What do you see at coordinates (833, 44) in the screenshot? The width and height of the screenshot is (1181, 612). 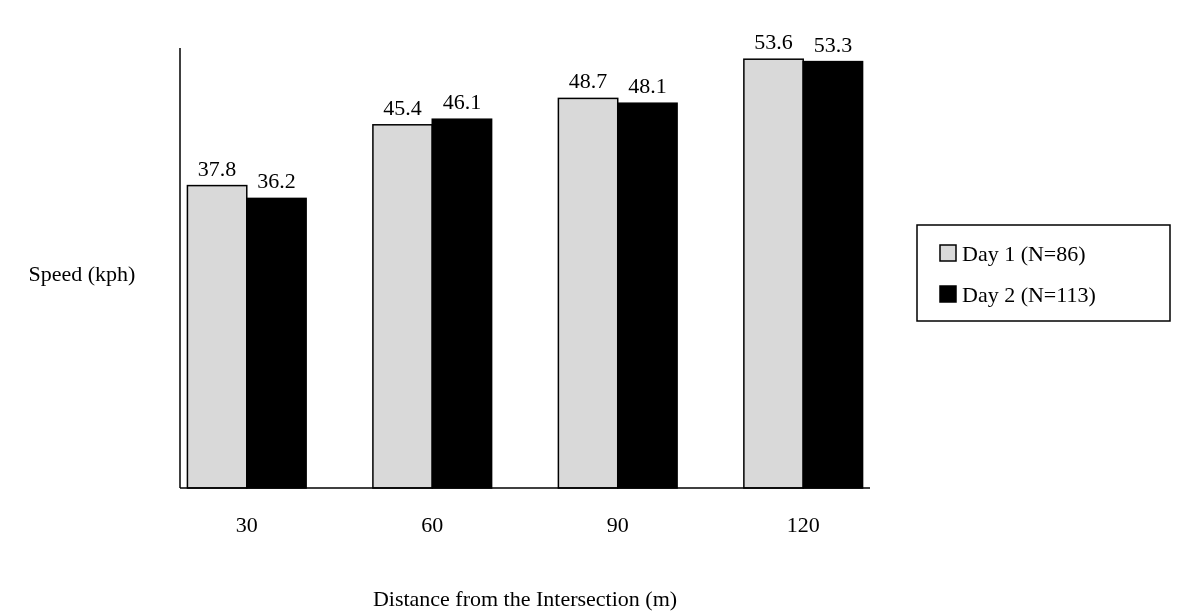 I see `data-label: 53.3` at bounding box center [833, 44].